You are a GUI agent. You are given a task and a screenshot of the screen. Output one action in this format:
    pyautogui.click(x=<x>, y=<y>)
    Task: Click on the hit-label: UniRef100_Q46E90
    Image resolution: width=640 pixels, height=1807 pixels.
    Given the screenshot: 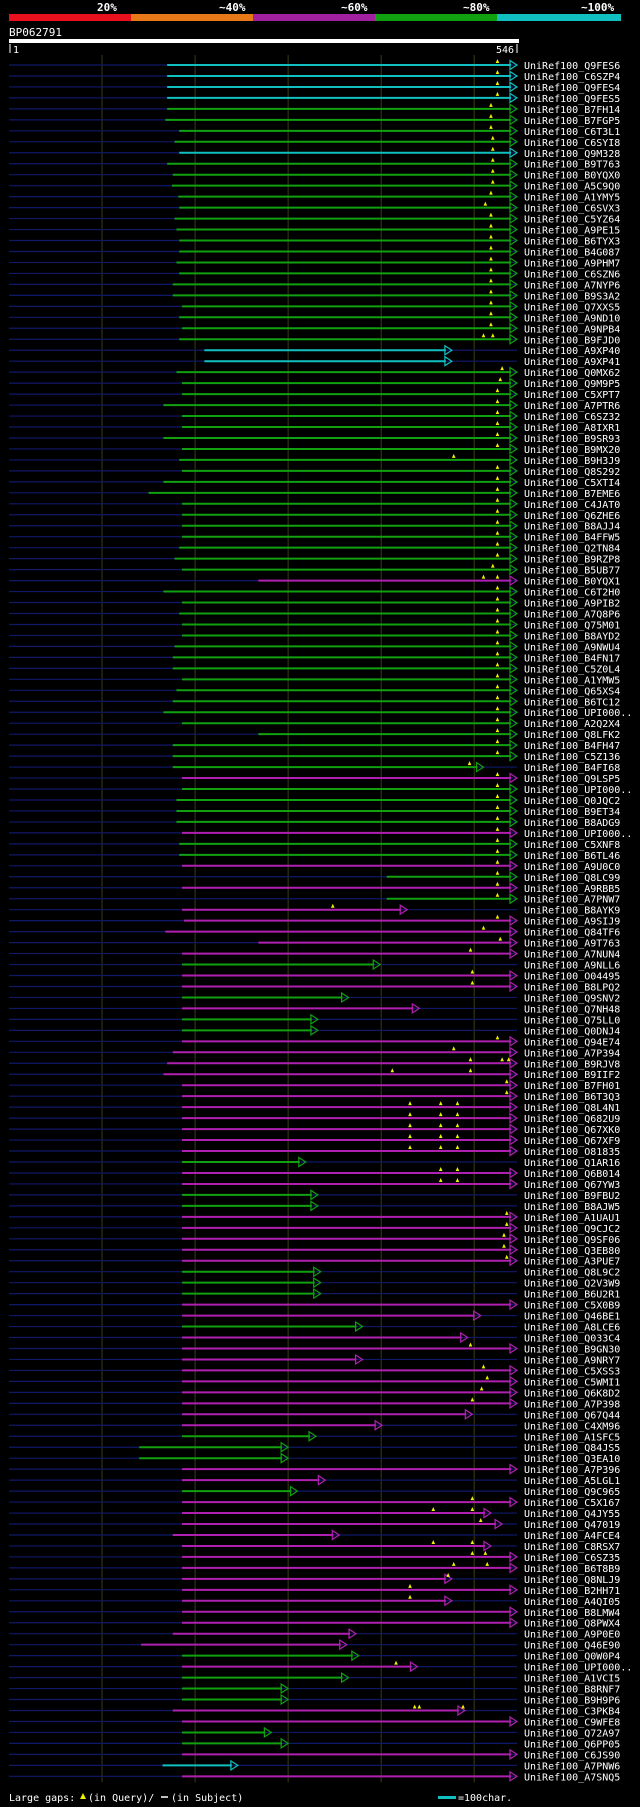 What is the action you would take?
    pyautogui.click(x=572, y=1646)
    